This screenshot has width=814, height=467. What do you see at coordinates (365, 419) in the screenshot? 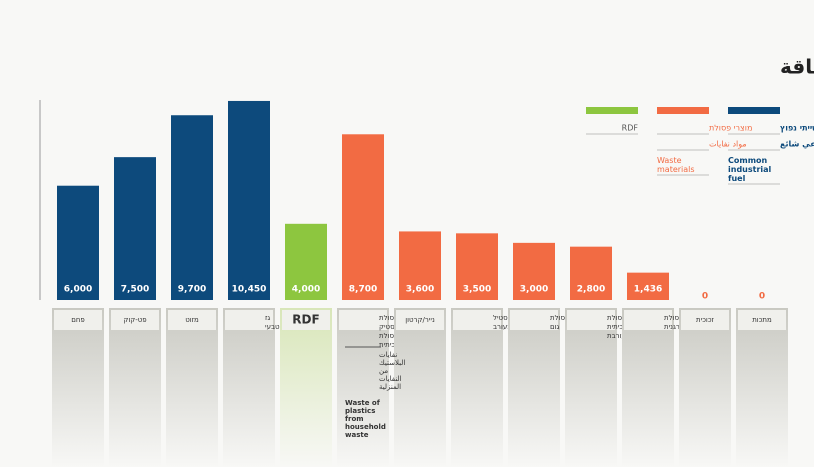
I see `annotation: Waste of plastics from household waste` at bounding box center [365, 419].